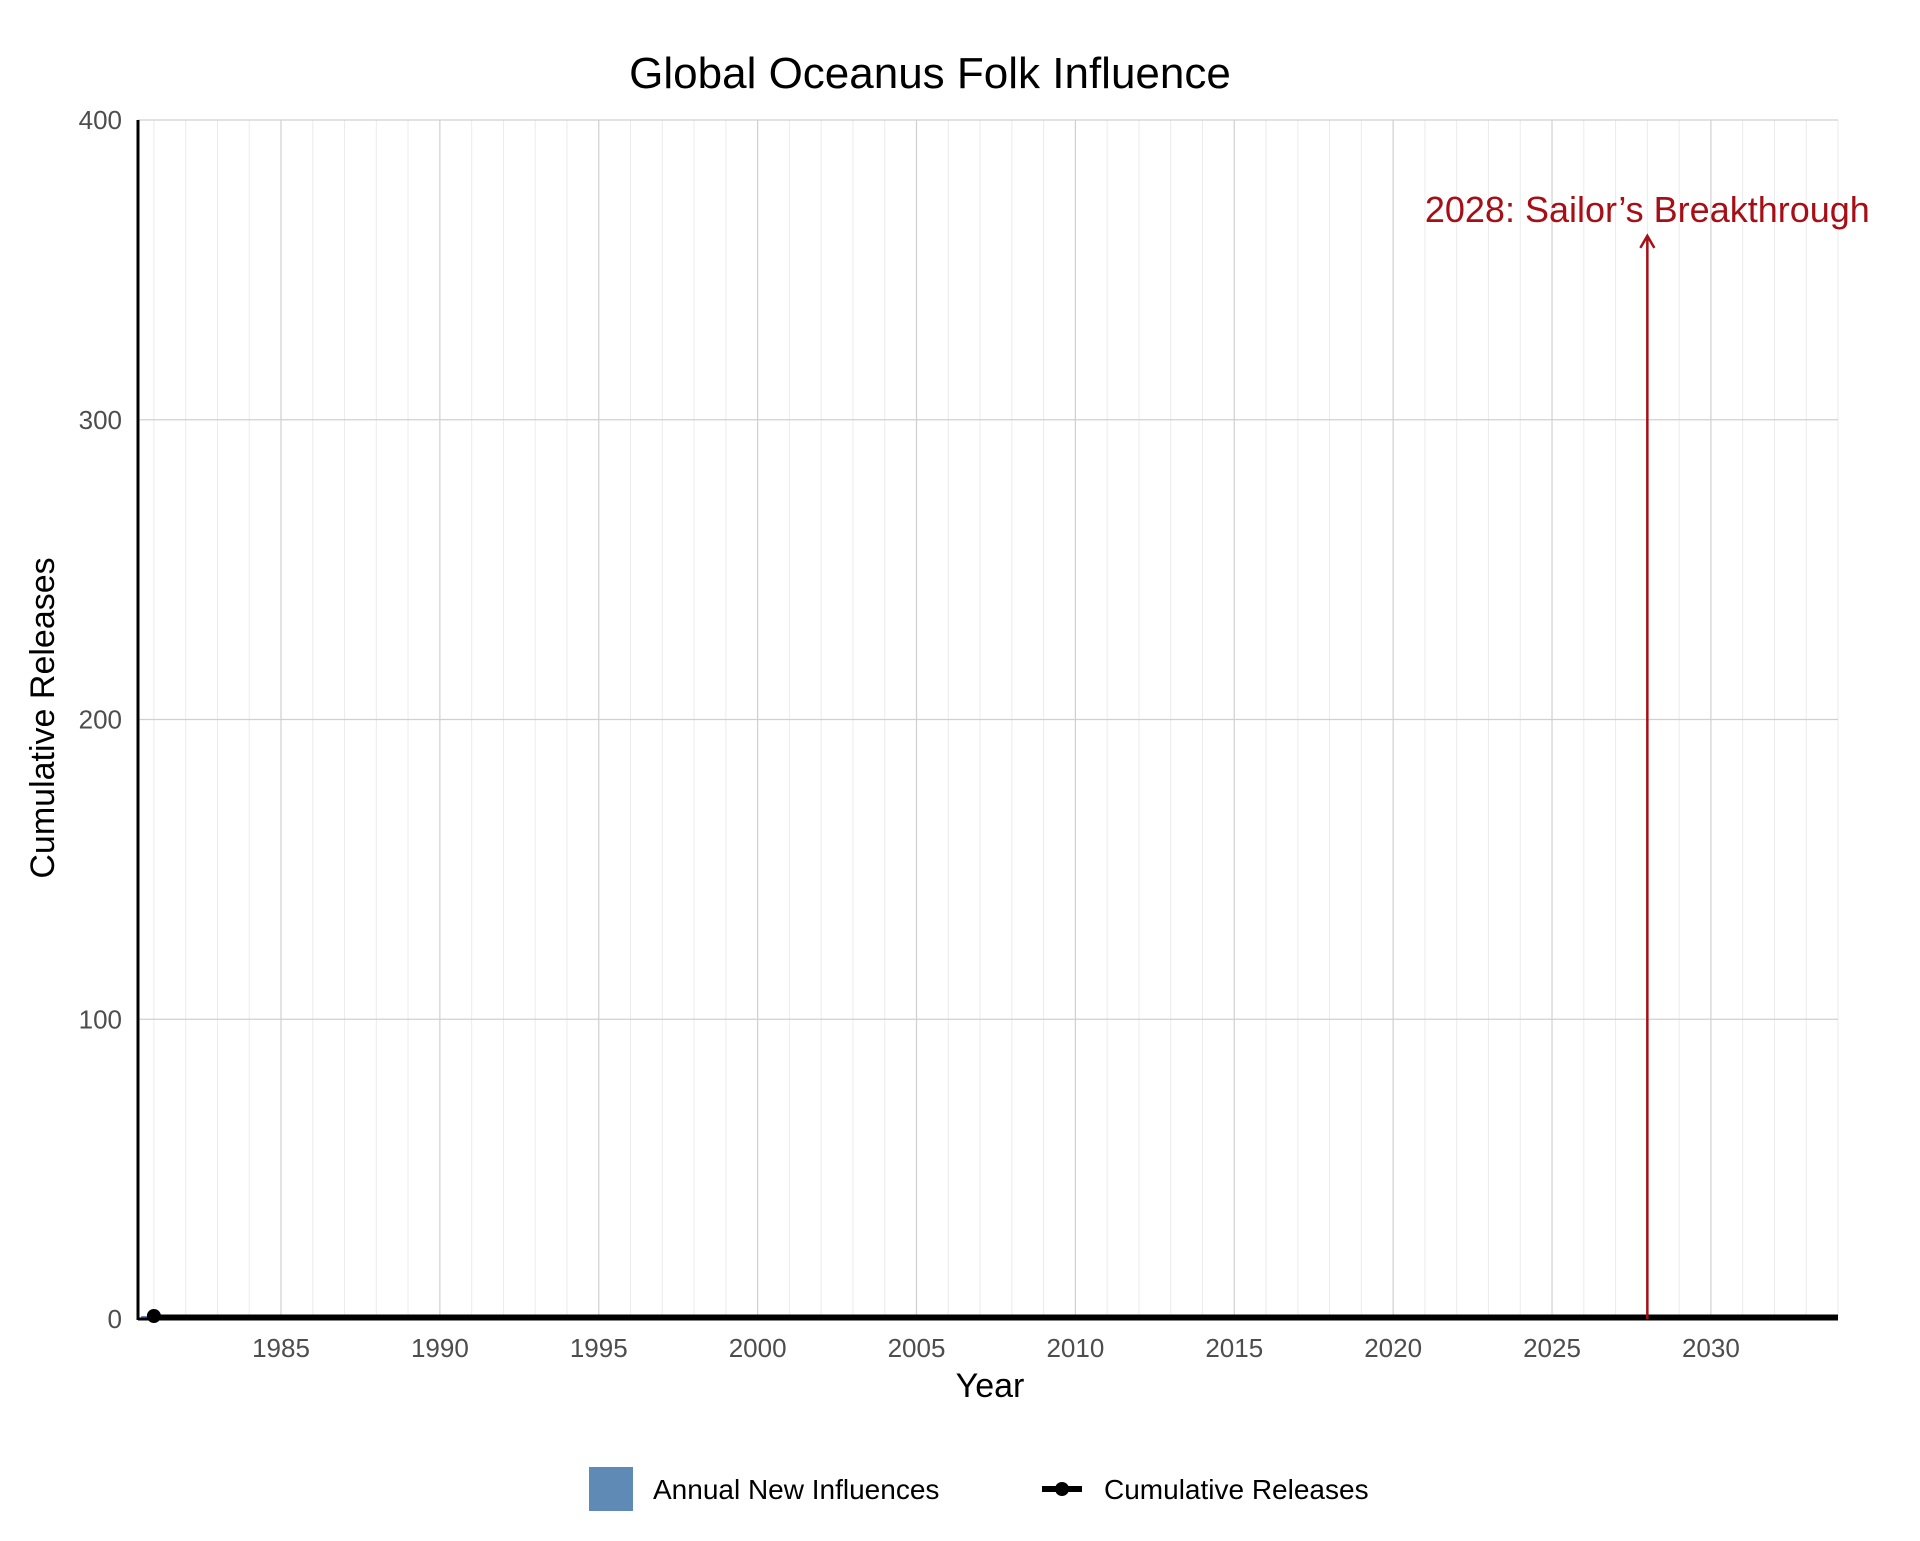  What do you see at coordinates (1062, 1489) in the screenshot?
I see `legend-marker-cumulative-releases` at bounding box center [1062, 1489].